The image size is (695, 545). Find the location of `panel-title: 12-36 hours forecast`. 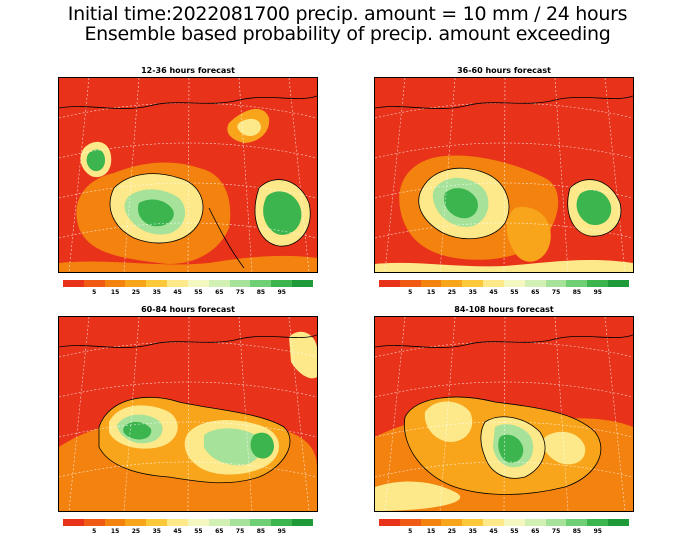

panel-title: 12-36 hours forecast is located at coordinates (188, 70).